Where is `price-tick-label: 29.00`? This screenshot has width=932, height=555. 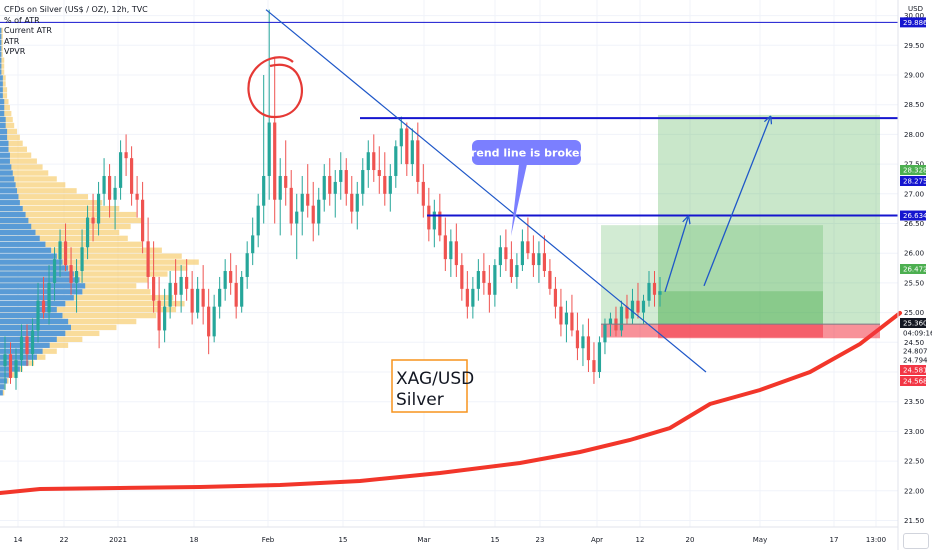
price-tick-label: 29.00 is located at coordinates (914, 76).